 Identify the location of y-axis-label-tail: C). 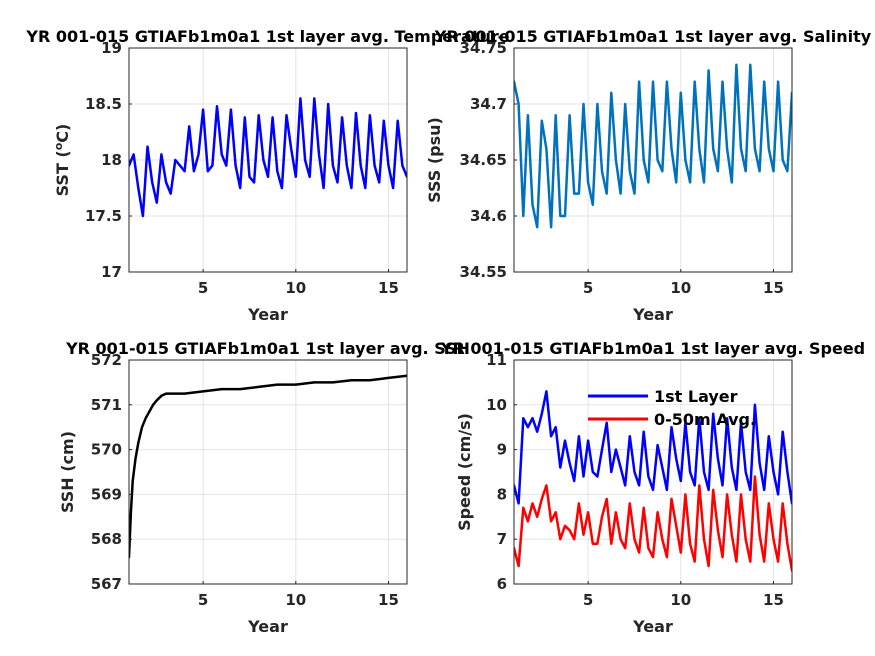
(62, 133).